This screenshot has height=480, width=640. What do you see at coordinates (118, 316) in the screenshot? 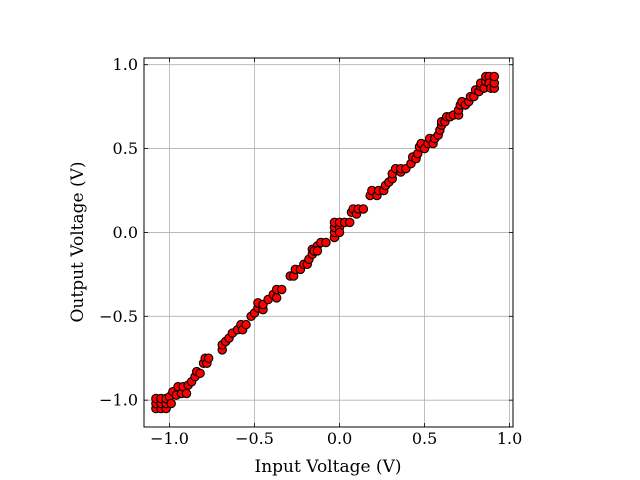
I see `y-tick-label: −0.5` at bounding box center [118, 316].